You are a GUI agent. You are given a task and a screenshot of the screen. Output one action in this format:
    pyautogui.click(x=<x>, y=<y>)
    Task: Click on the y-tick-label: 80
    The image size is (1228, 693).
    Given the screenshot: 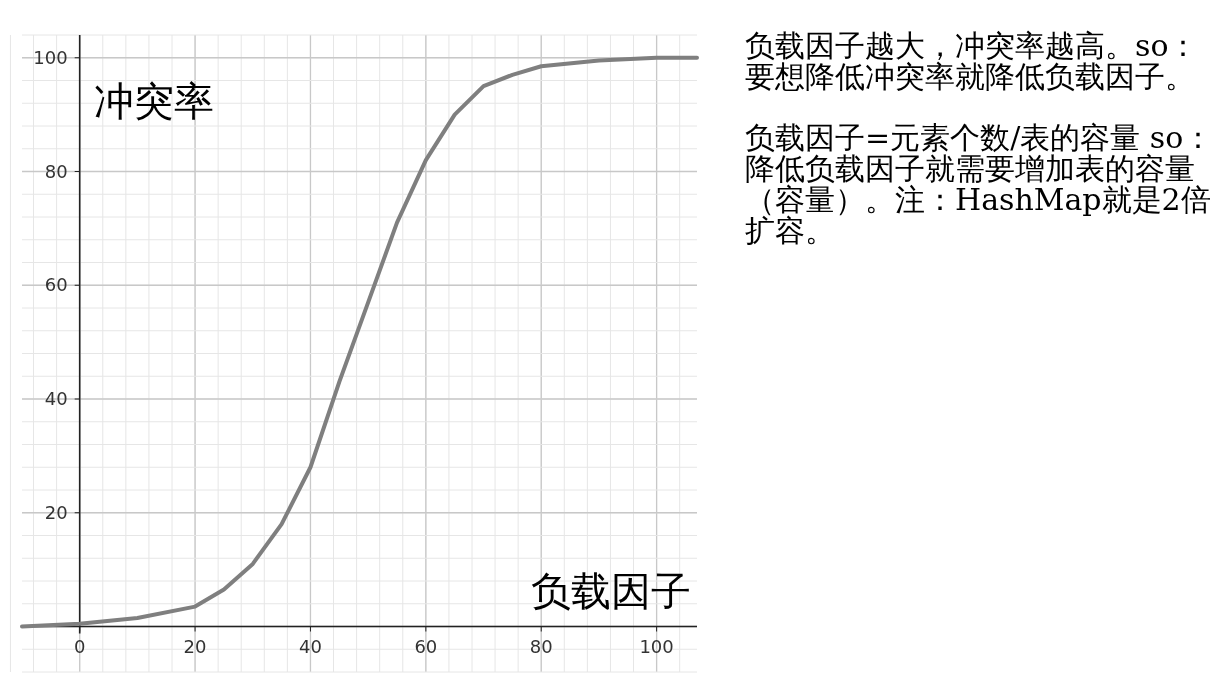 What is the action you would take?
    pyautogui.click(x=56, y=171)
    